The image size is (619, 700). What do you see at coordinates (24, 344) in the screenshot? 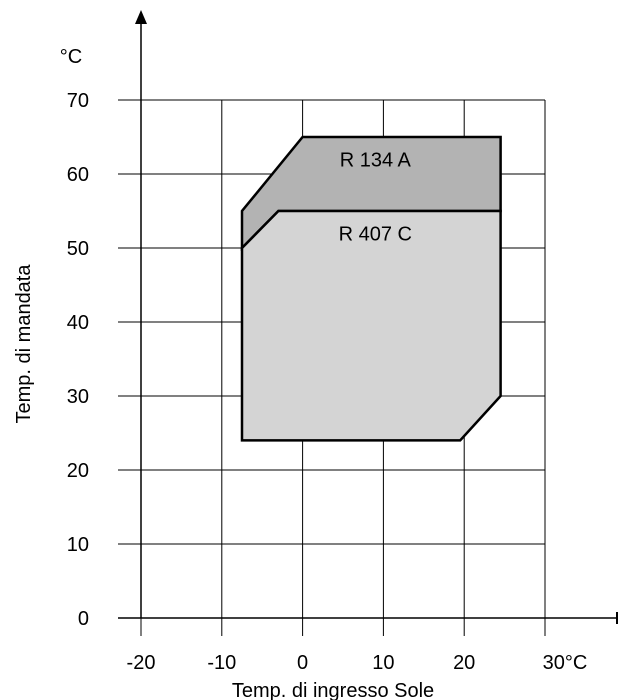
I see `y-axis-title: Temp. di mandata` at bounding box center [24, 344].